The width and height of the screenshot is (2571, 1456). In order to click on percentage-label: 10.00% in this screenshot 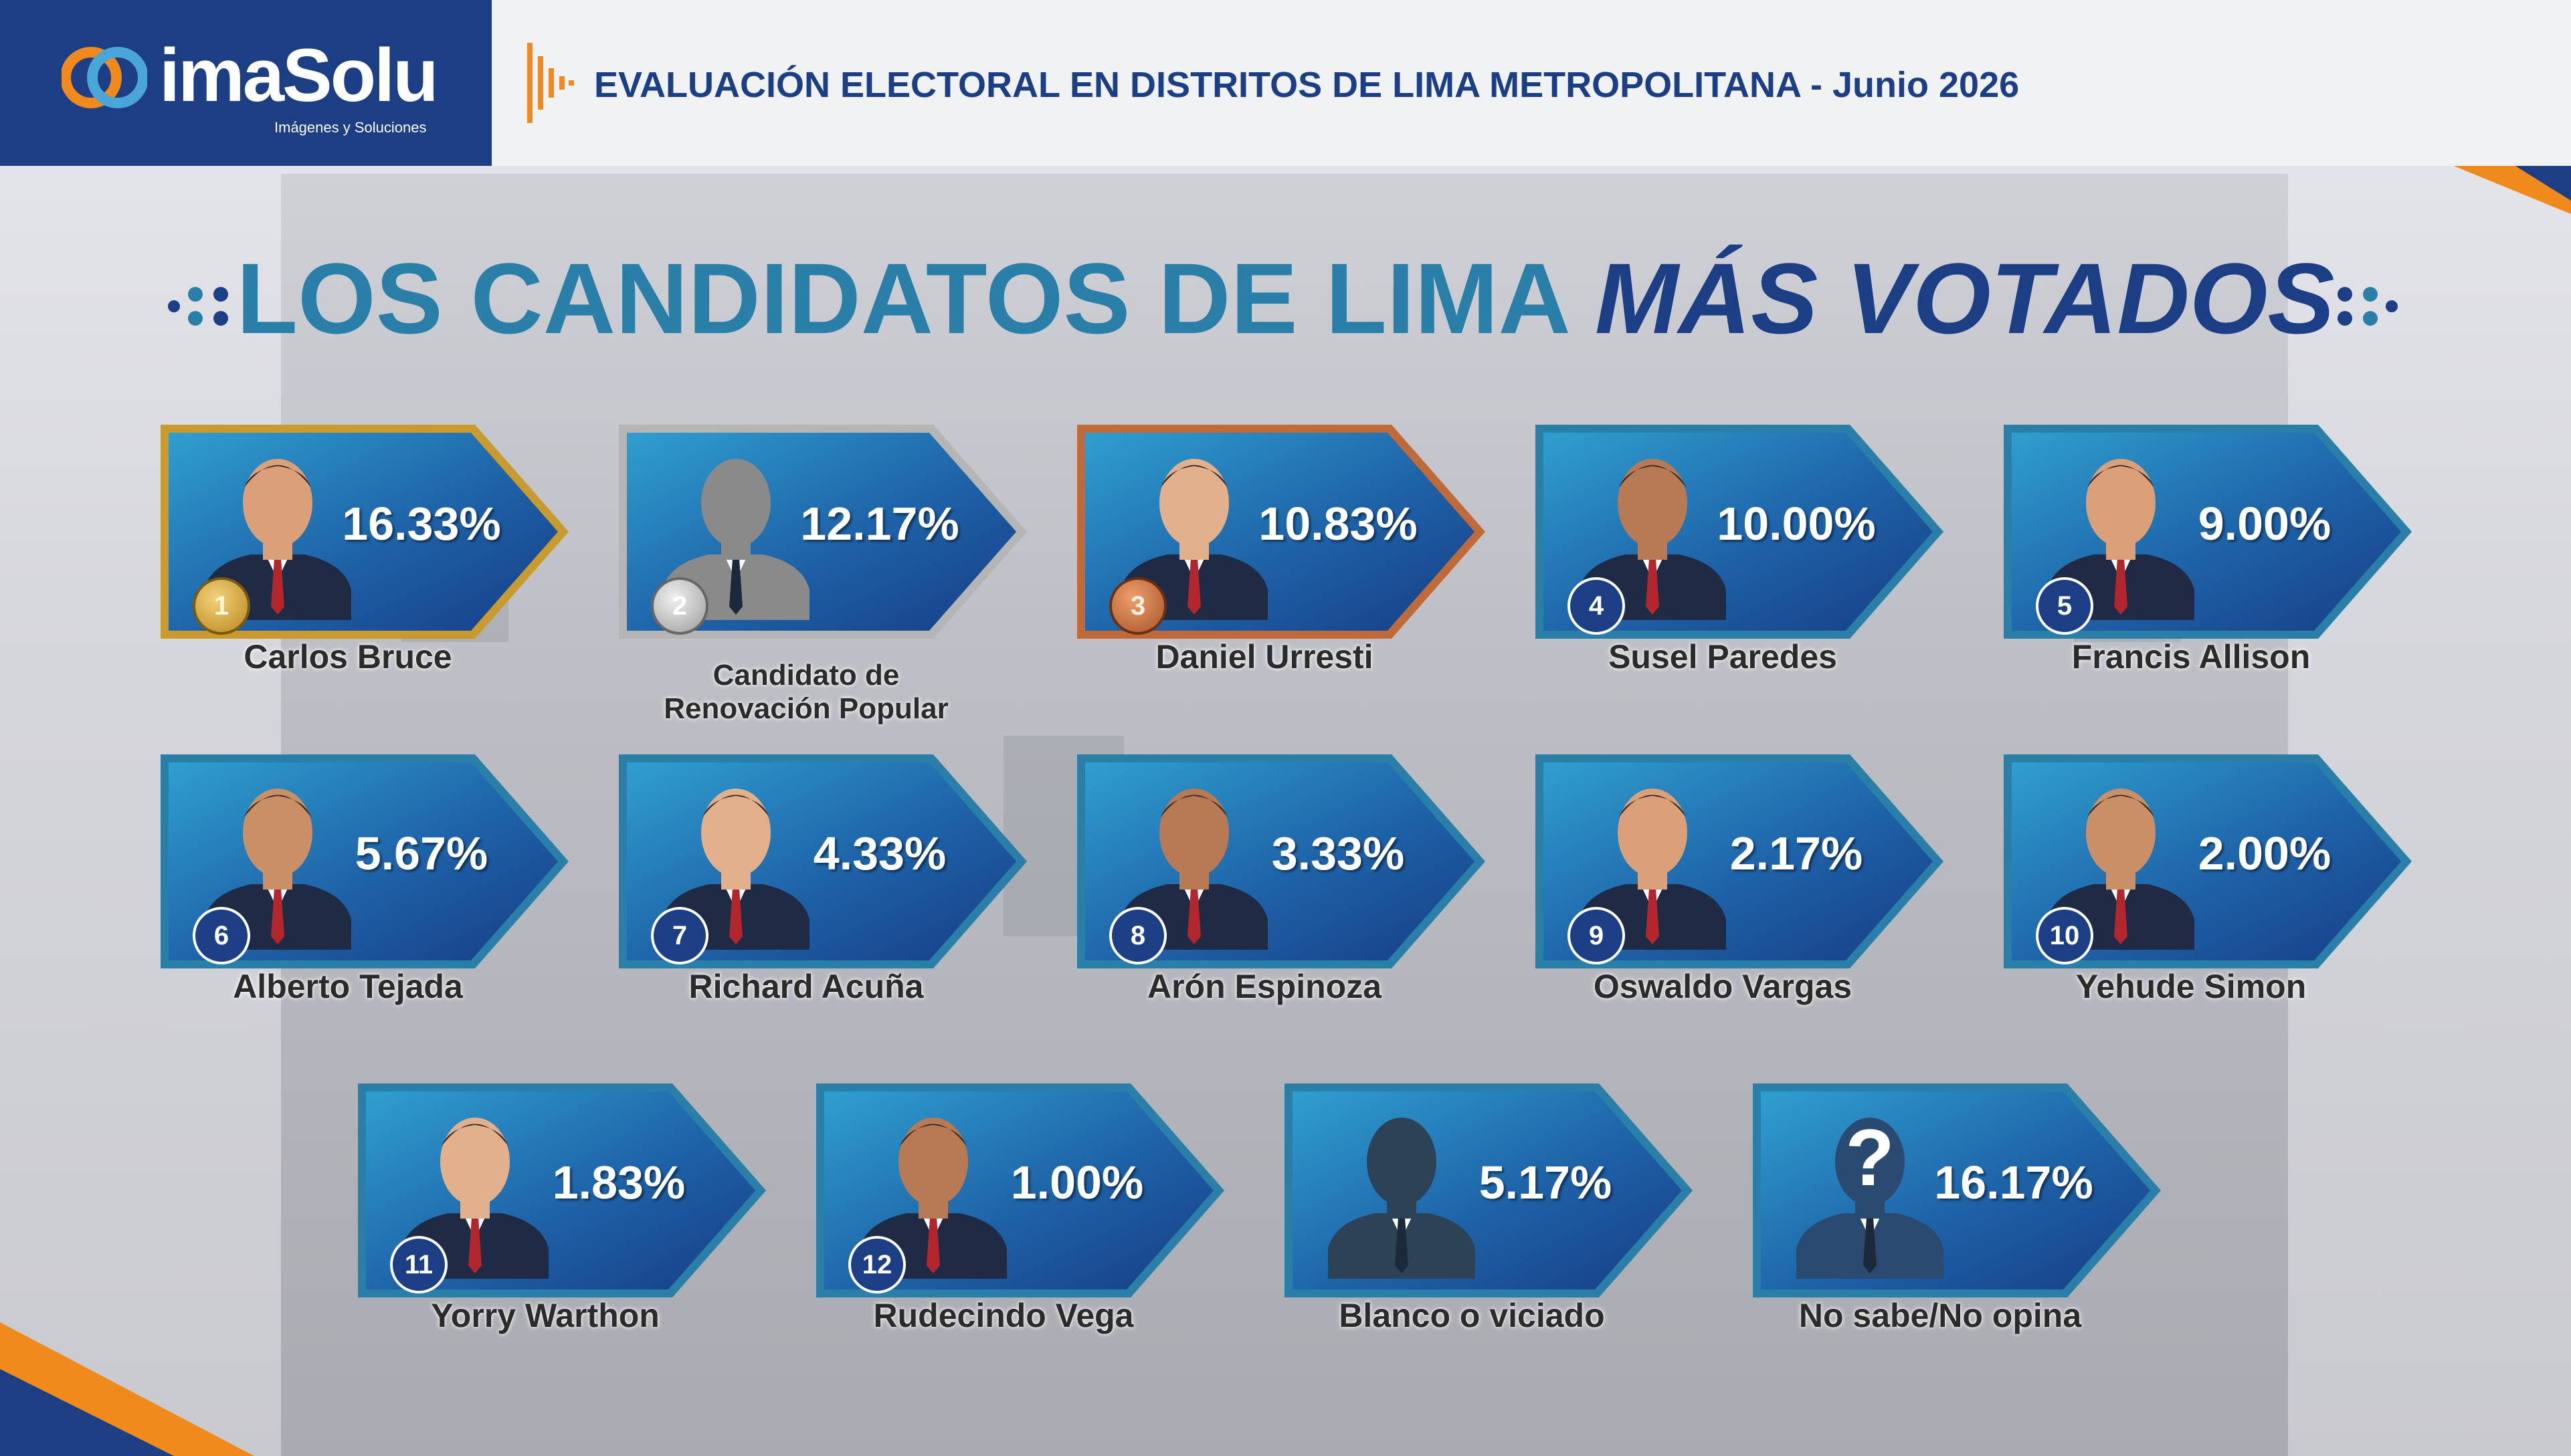, I will do `click(1796, 524)`.